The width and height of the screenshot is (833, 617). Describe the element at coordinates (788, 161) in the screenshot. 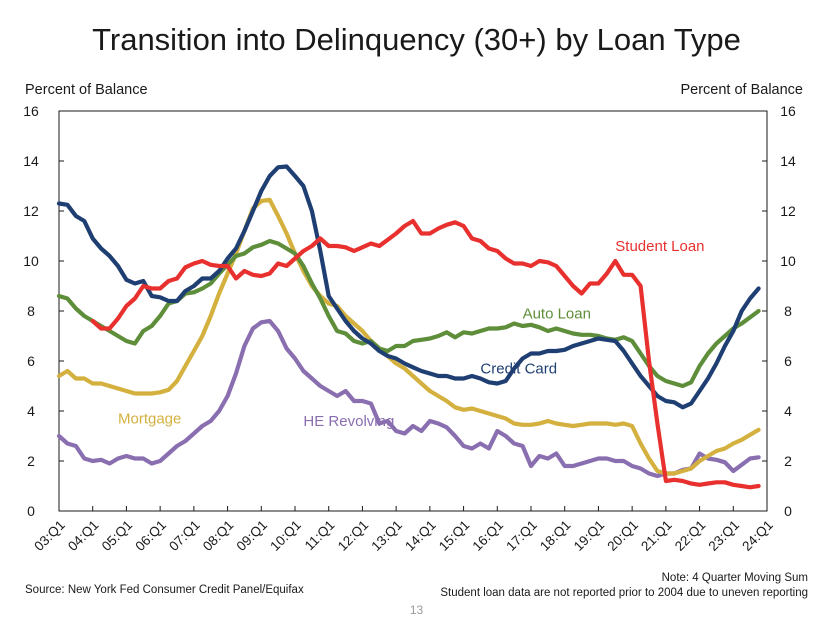

I see `y-tick-label-right: 14` at that location.